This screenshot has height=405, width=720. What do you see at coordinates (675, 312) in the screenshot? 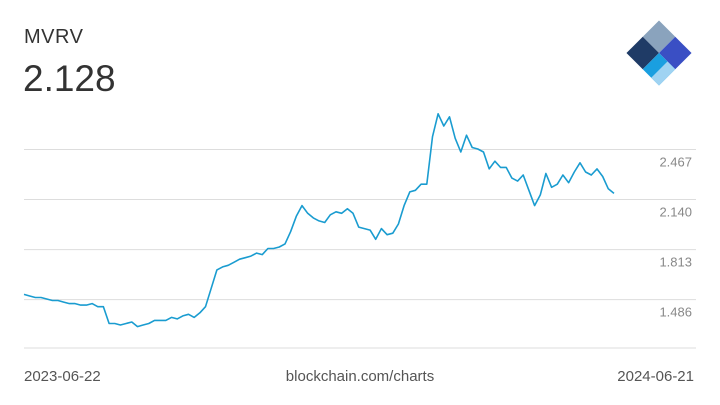
I see `y-tick-label: 1.486` at bounding box center [675, 312].